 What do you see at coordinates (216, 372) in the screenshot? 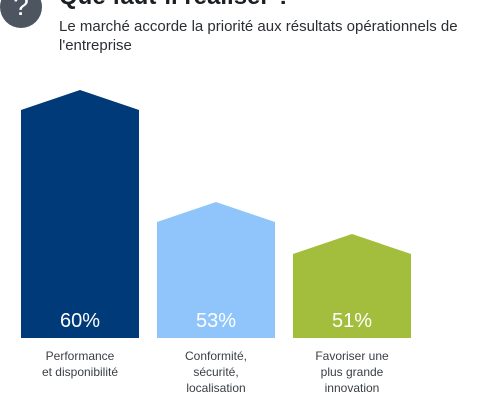
I see `category-label: Conformité, sécurité, localisation` at bounding box center [216, 372].